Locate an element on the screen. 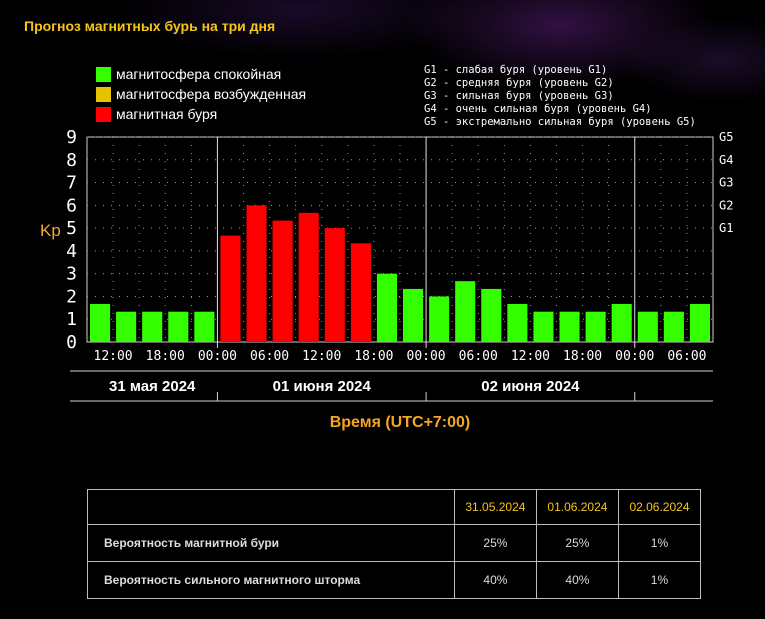 The width and height of the screenshot is (765, 619). y-tick-label: 1 is located at coordinates (71, 319).